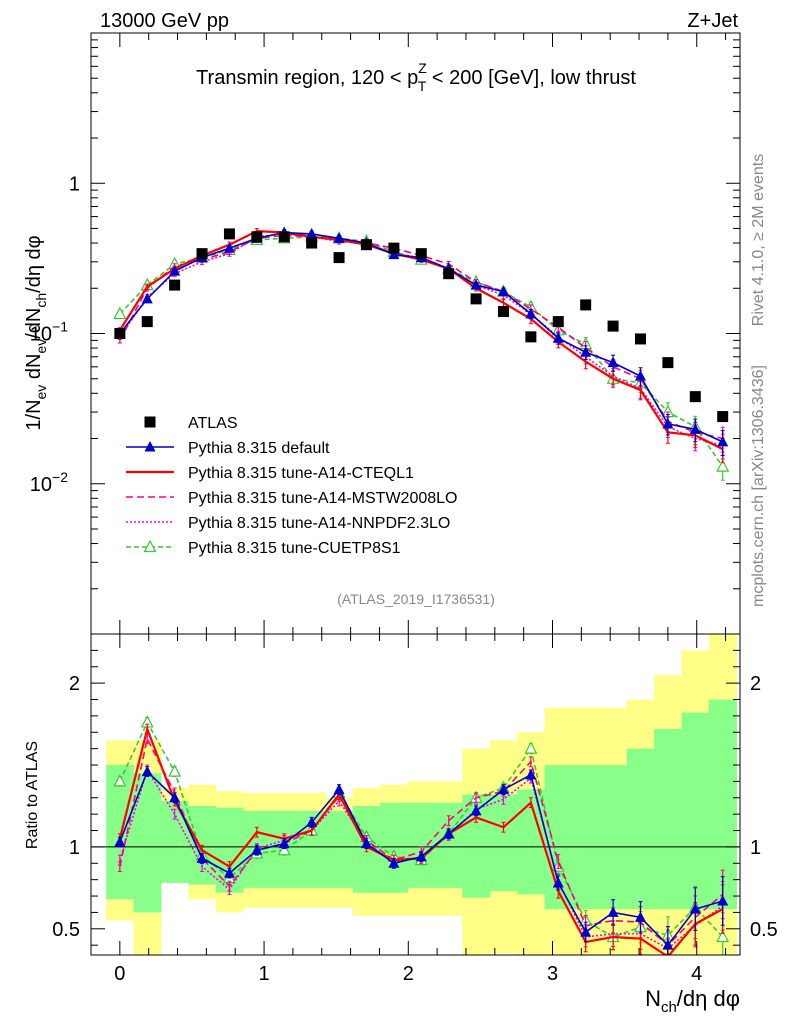 The width and height of the screenshot is (786, 1024). I want to click on ratio-y-tick-label-left: 1, so click(74, 848).